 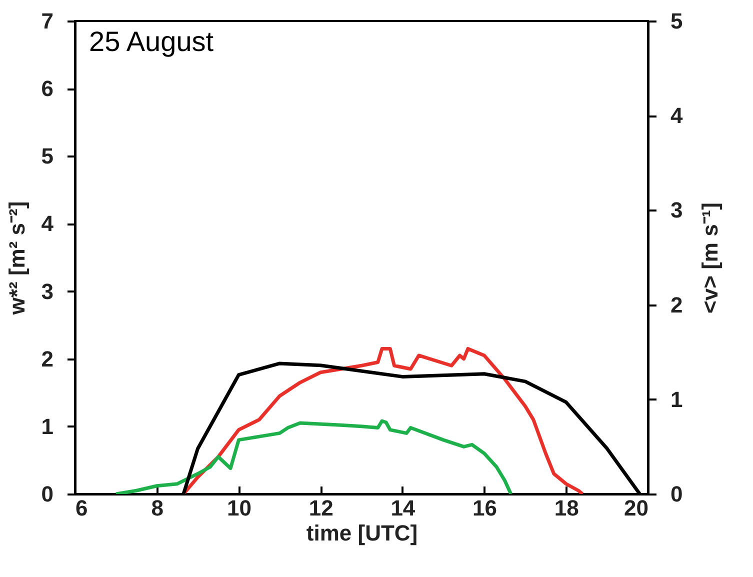 I want to click on y2-tick-label: 0, so click(x=676, y=494).